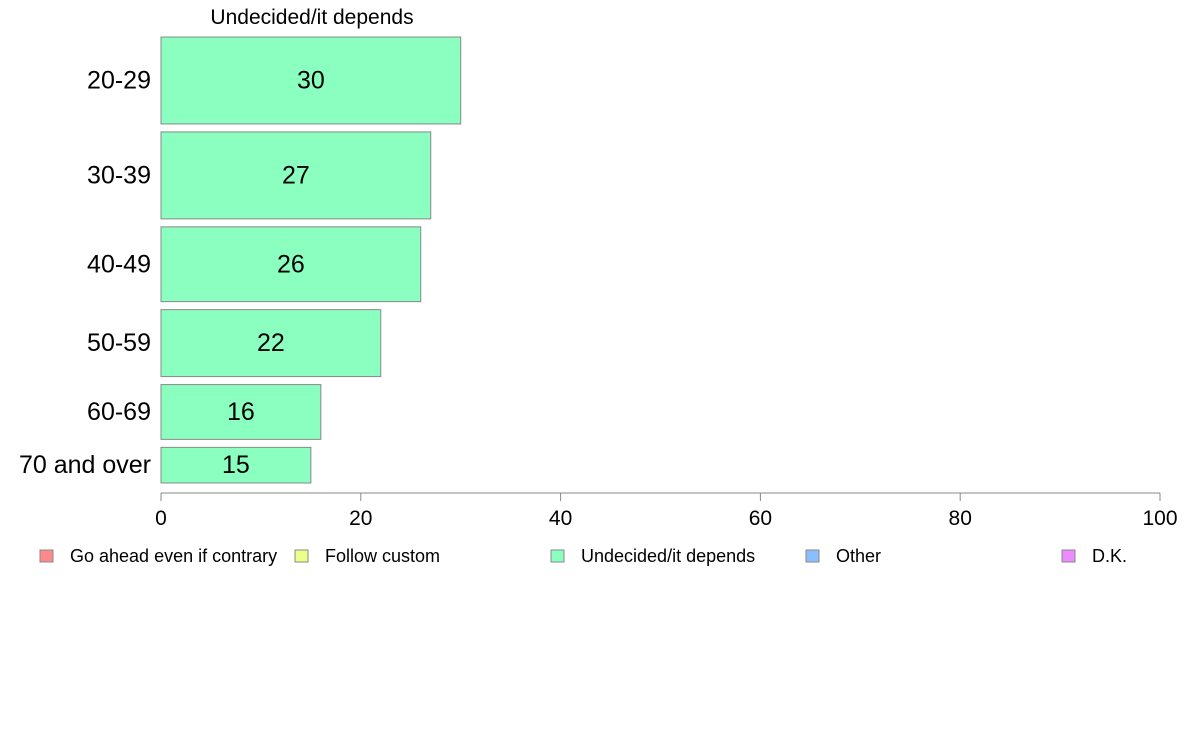 This screenshot has width=1188, height=736. I want to click on category-label: 60-69, so click(119, 412).